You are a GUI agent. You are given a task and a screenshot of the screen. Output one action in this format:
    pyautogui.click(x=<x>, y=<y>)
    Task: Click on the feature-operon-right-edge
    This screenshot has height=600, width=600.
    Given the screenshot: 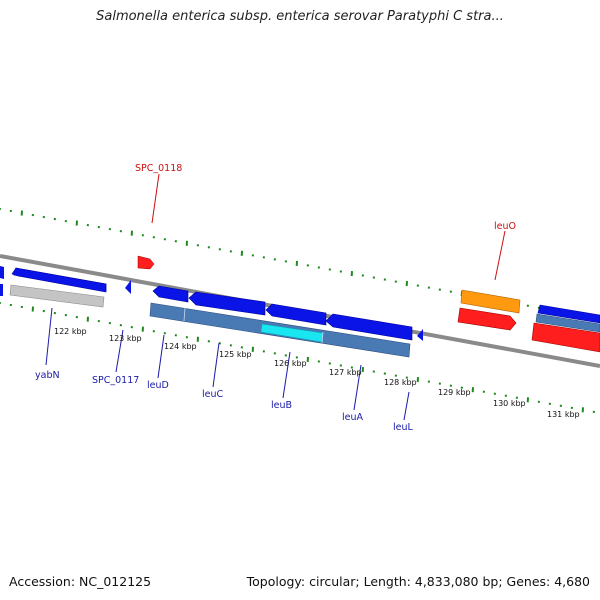 What is the action you would take?
    pyautogui.click(x=567, y=323)
    